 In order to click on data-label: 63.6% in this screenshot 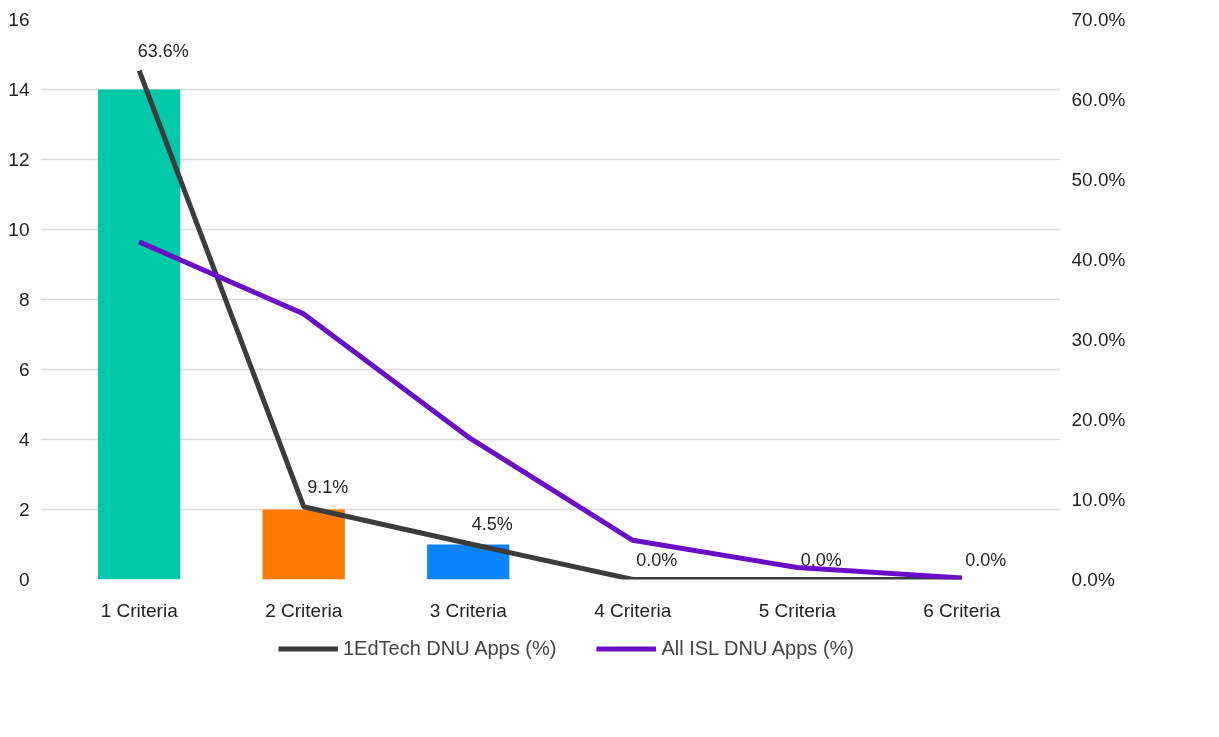, I will do `click(163, 50)`.